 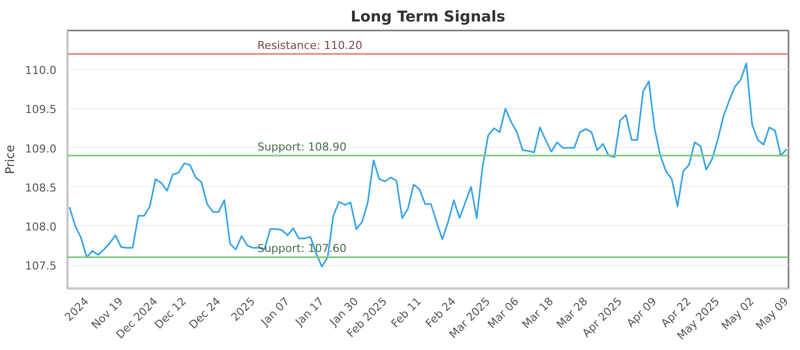 I want to click on y-tick-label: 108.0, so click(x=41, y=227).